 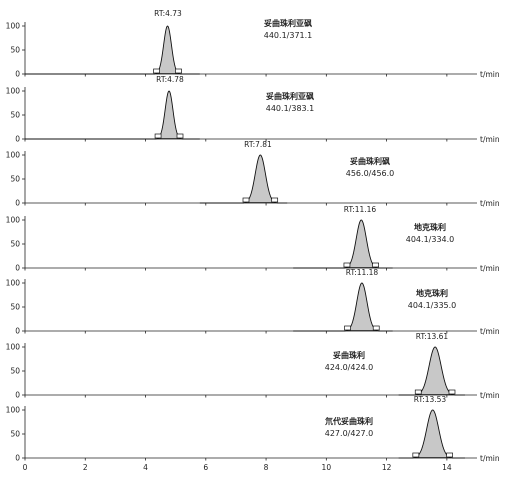 I want to click on y-tick-label-5-0: 0, so click(x=17, y=331).